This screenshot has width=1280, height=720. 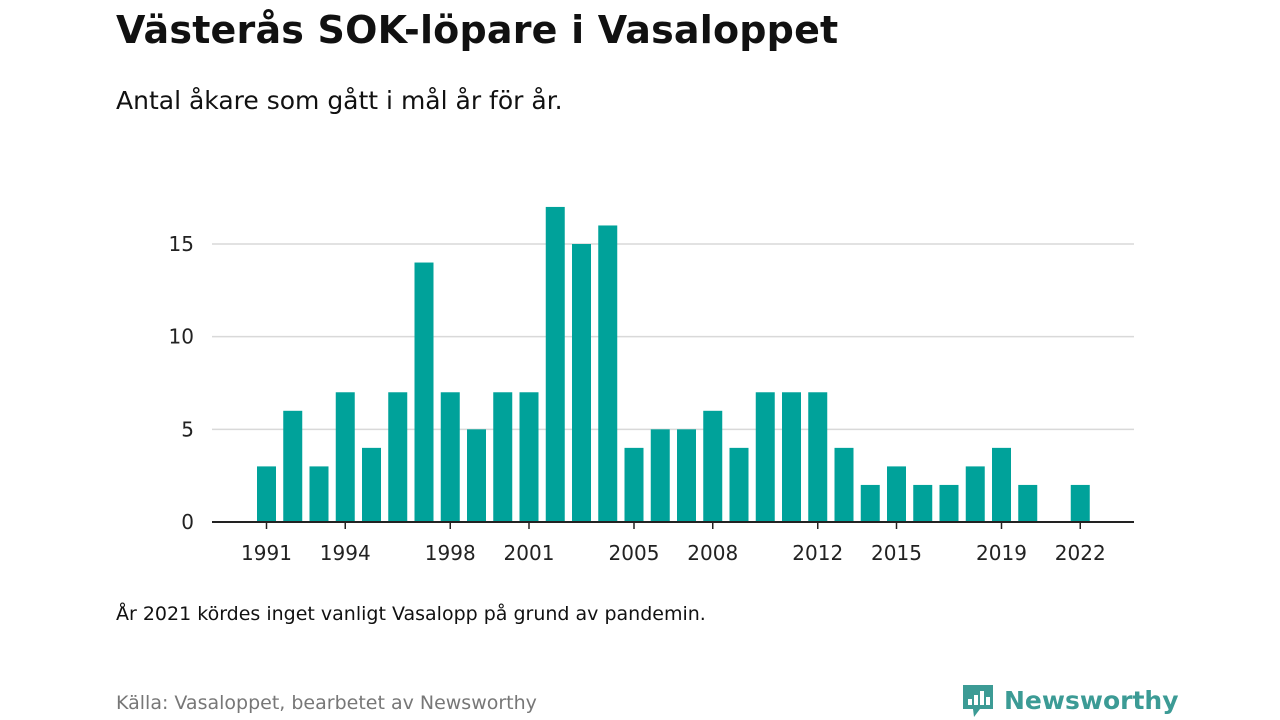 I want to click on bar-2001, so click(x=529, y=457).